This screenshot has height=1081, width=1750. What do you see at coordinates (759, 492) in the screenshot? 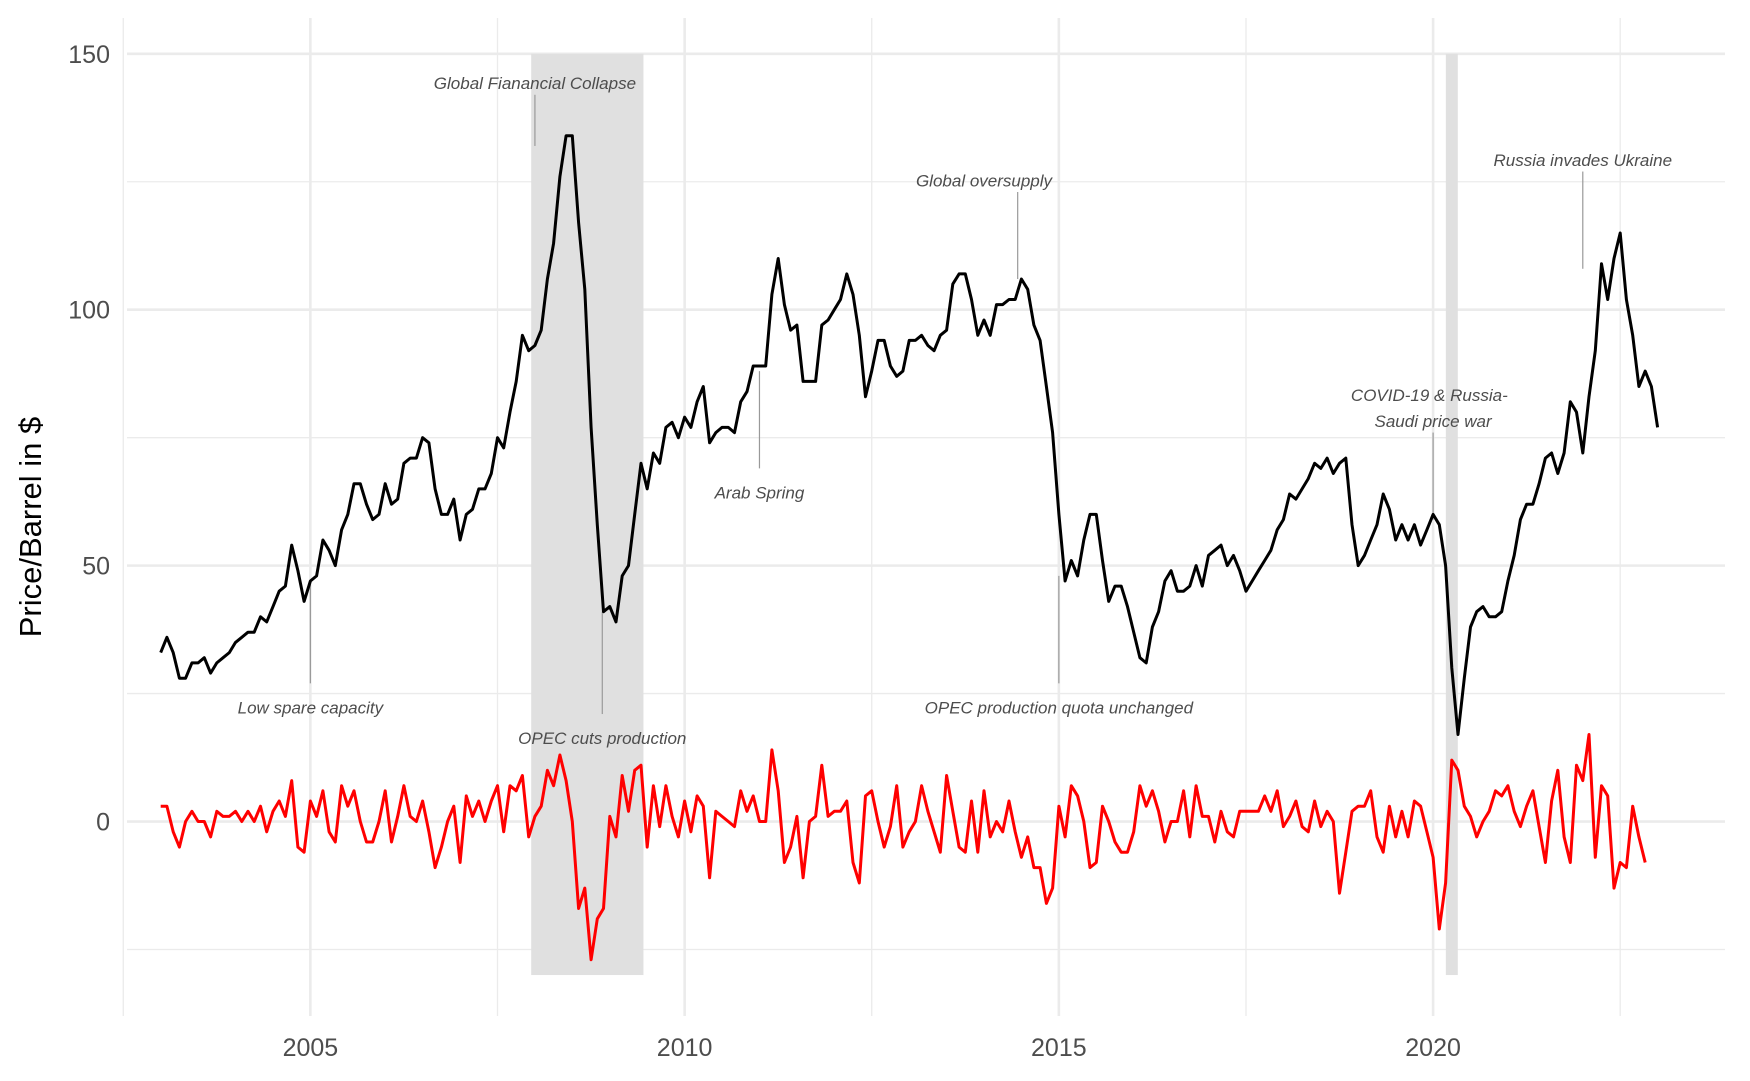
I see `annotation-label: Arab Spring` at bounding box center [759, 492].